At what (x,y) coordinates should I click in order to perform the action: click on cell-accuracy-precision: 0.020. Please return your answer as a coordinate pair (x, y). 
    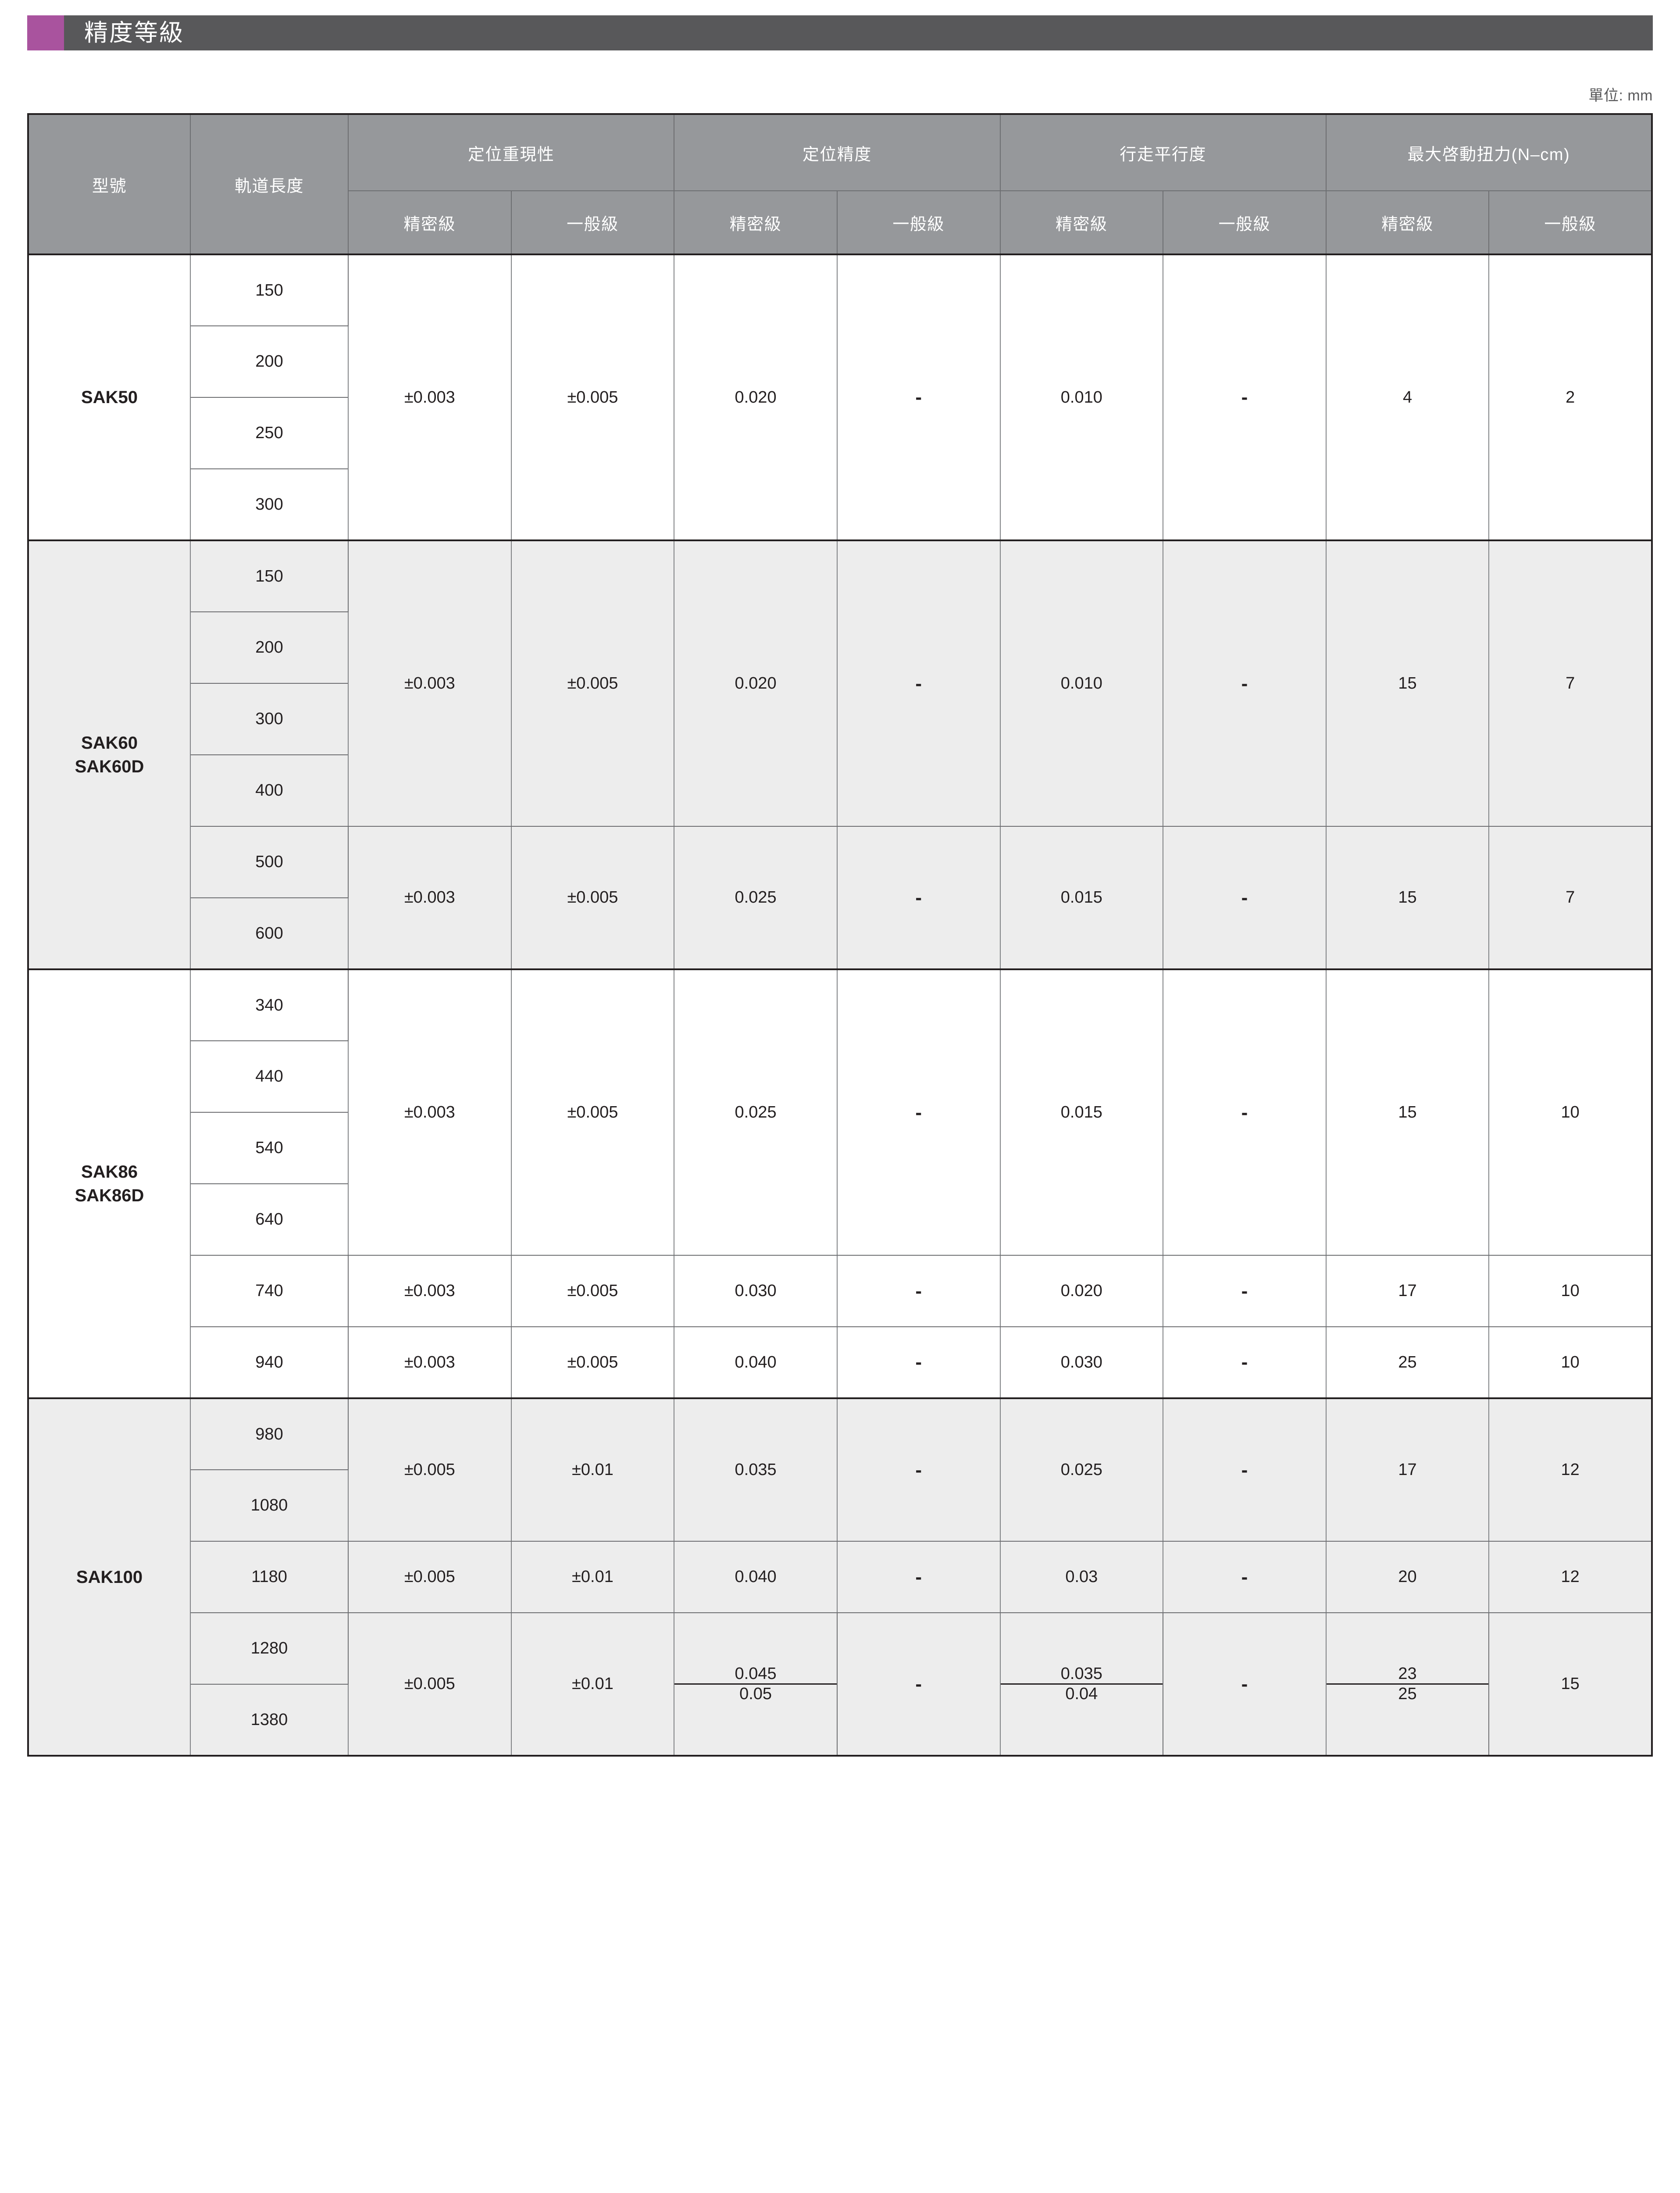
    Looking at the image, I should click on (756, 683).